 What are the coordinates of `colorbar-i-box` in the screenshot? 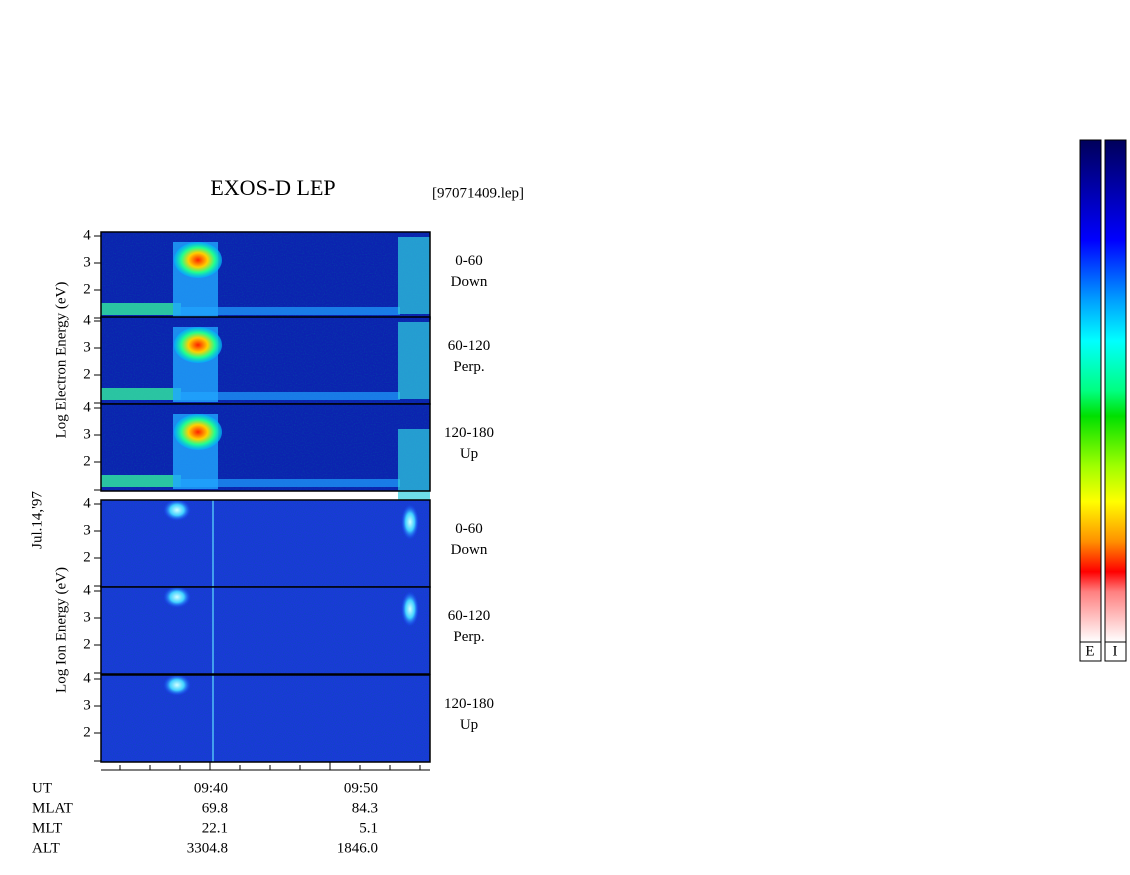 It's located at (1115, 651).